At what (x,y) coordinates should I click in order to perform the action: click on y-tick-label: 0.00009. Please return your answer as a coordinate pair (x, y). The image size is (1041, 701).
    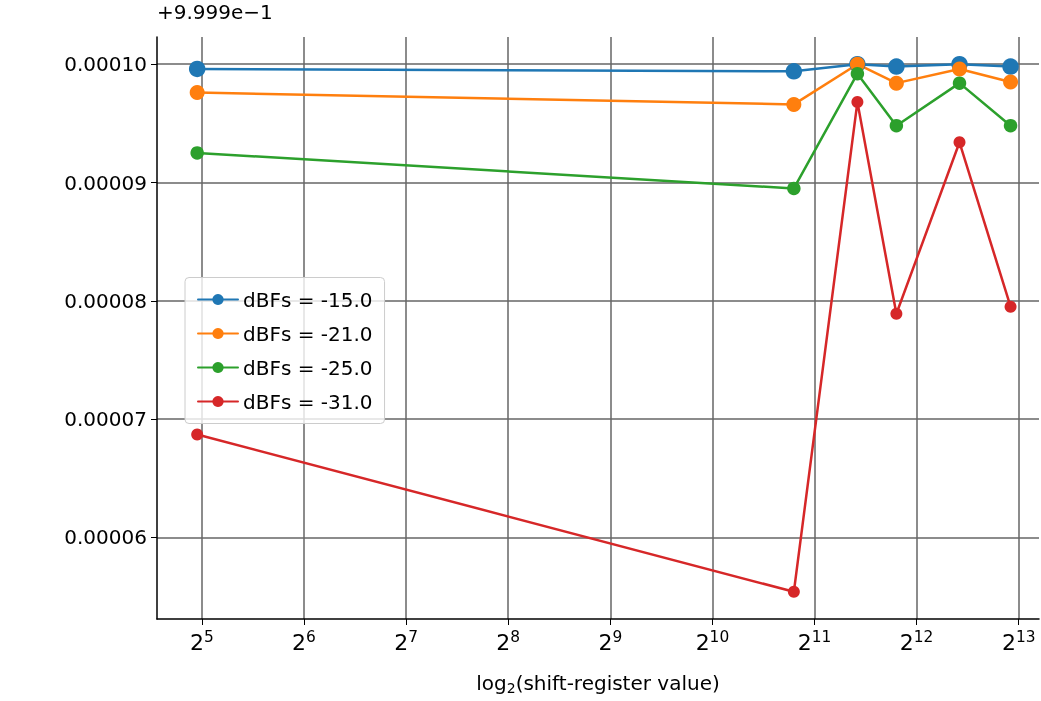
    Looking at the image, I should click on (105, 182).